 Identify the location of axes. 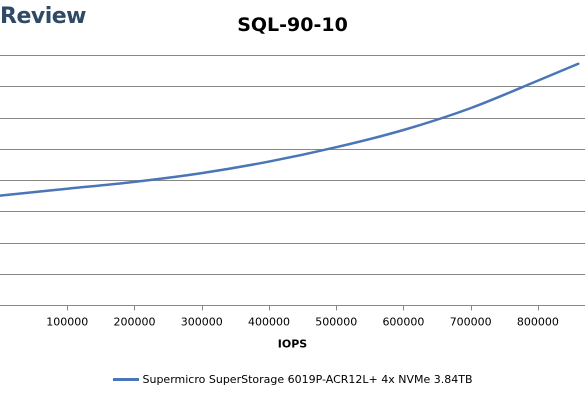
(292, 308).